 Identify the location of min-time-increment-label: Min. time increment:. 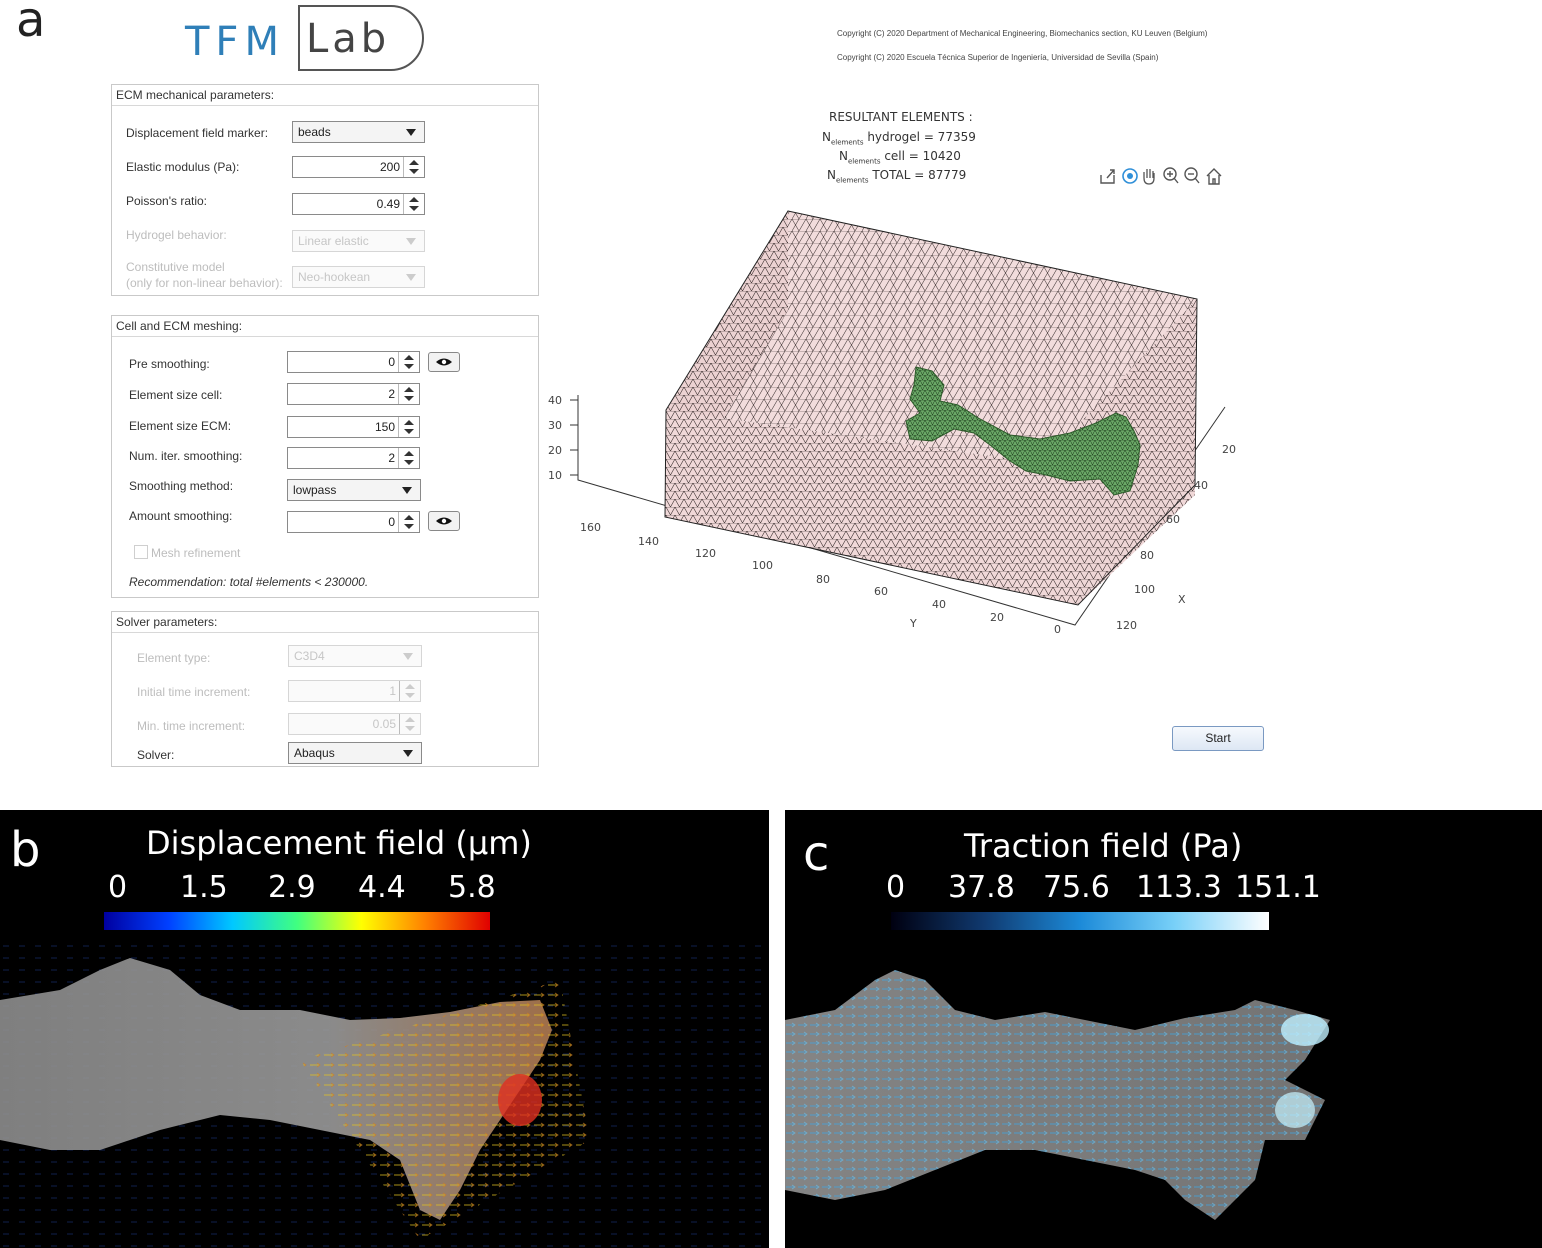
(191, 726).